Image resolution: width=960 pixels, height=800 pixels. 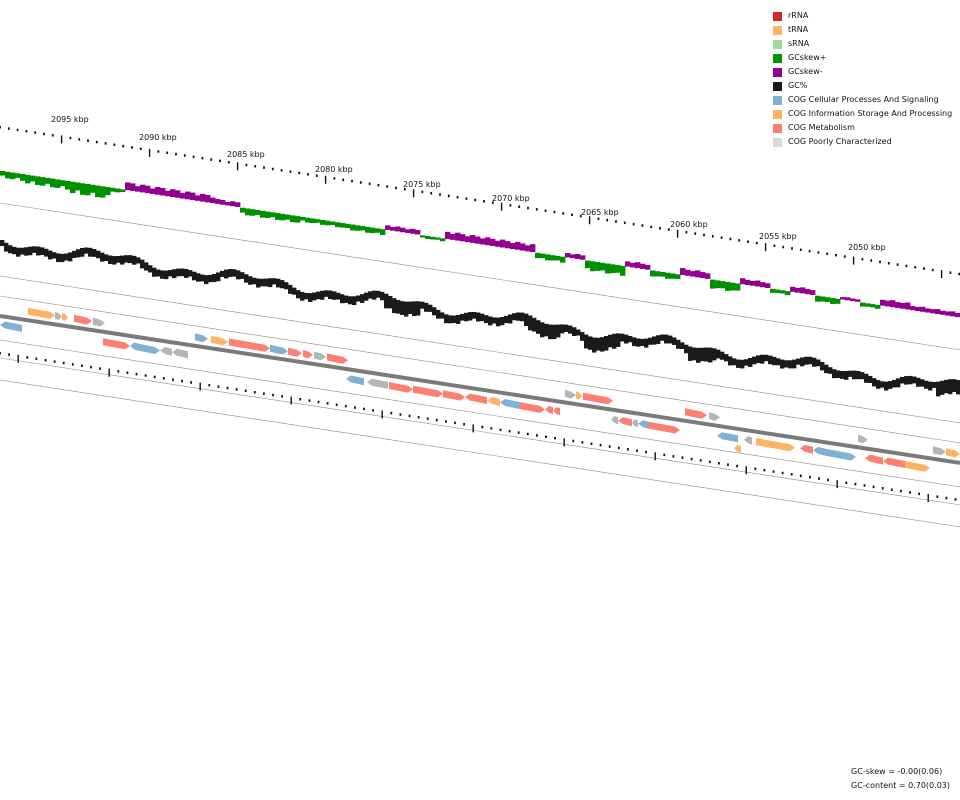 I want to click on legend-label: COG Cellular Processes And Signaling, so click(x=863, y=99).